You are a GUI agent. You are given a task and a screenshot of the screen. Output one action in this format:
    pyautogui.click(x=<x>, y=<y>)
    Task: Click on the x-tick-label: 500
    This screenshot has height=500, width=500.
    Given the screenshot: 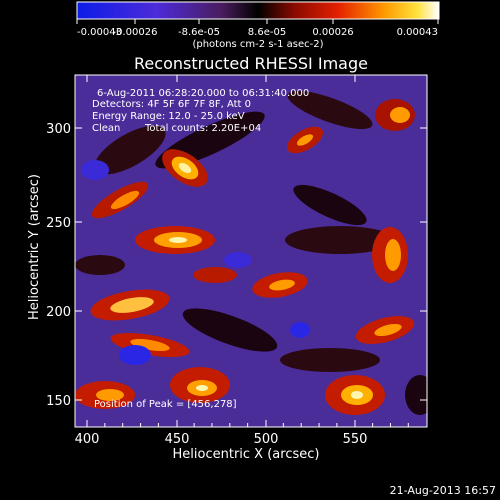 What is the action you would take?
    pyautogui.click(x=266, y=439)
    